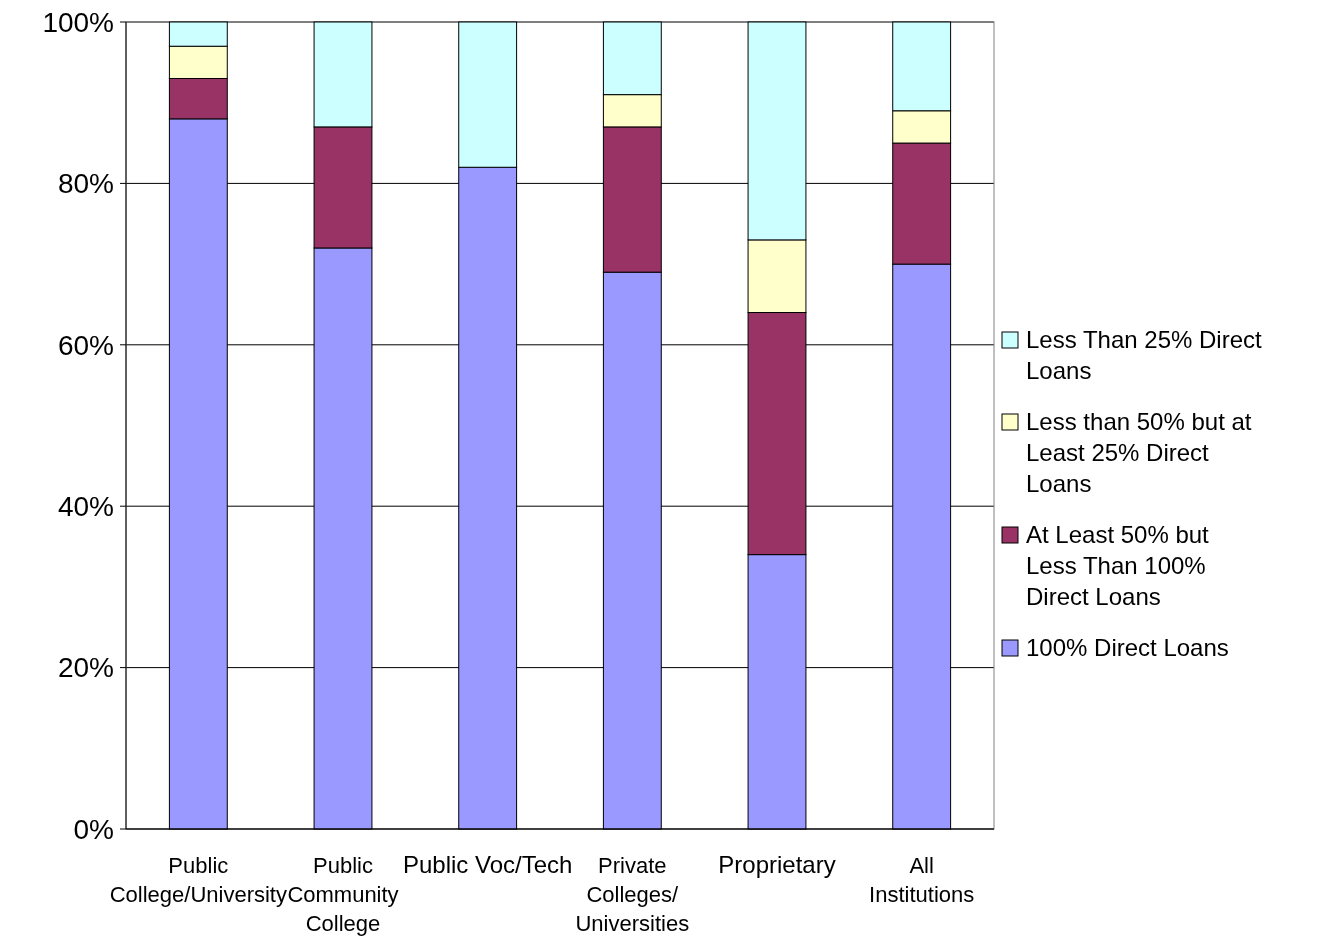  Describe the element at coordinates (632, 894) in the screenshot. I see `x-tick-label: Private Colleges/ Universities` at that location.